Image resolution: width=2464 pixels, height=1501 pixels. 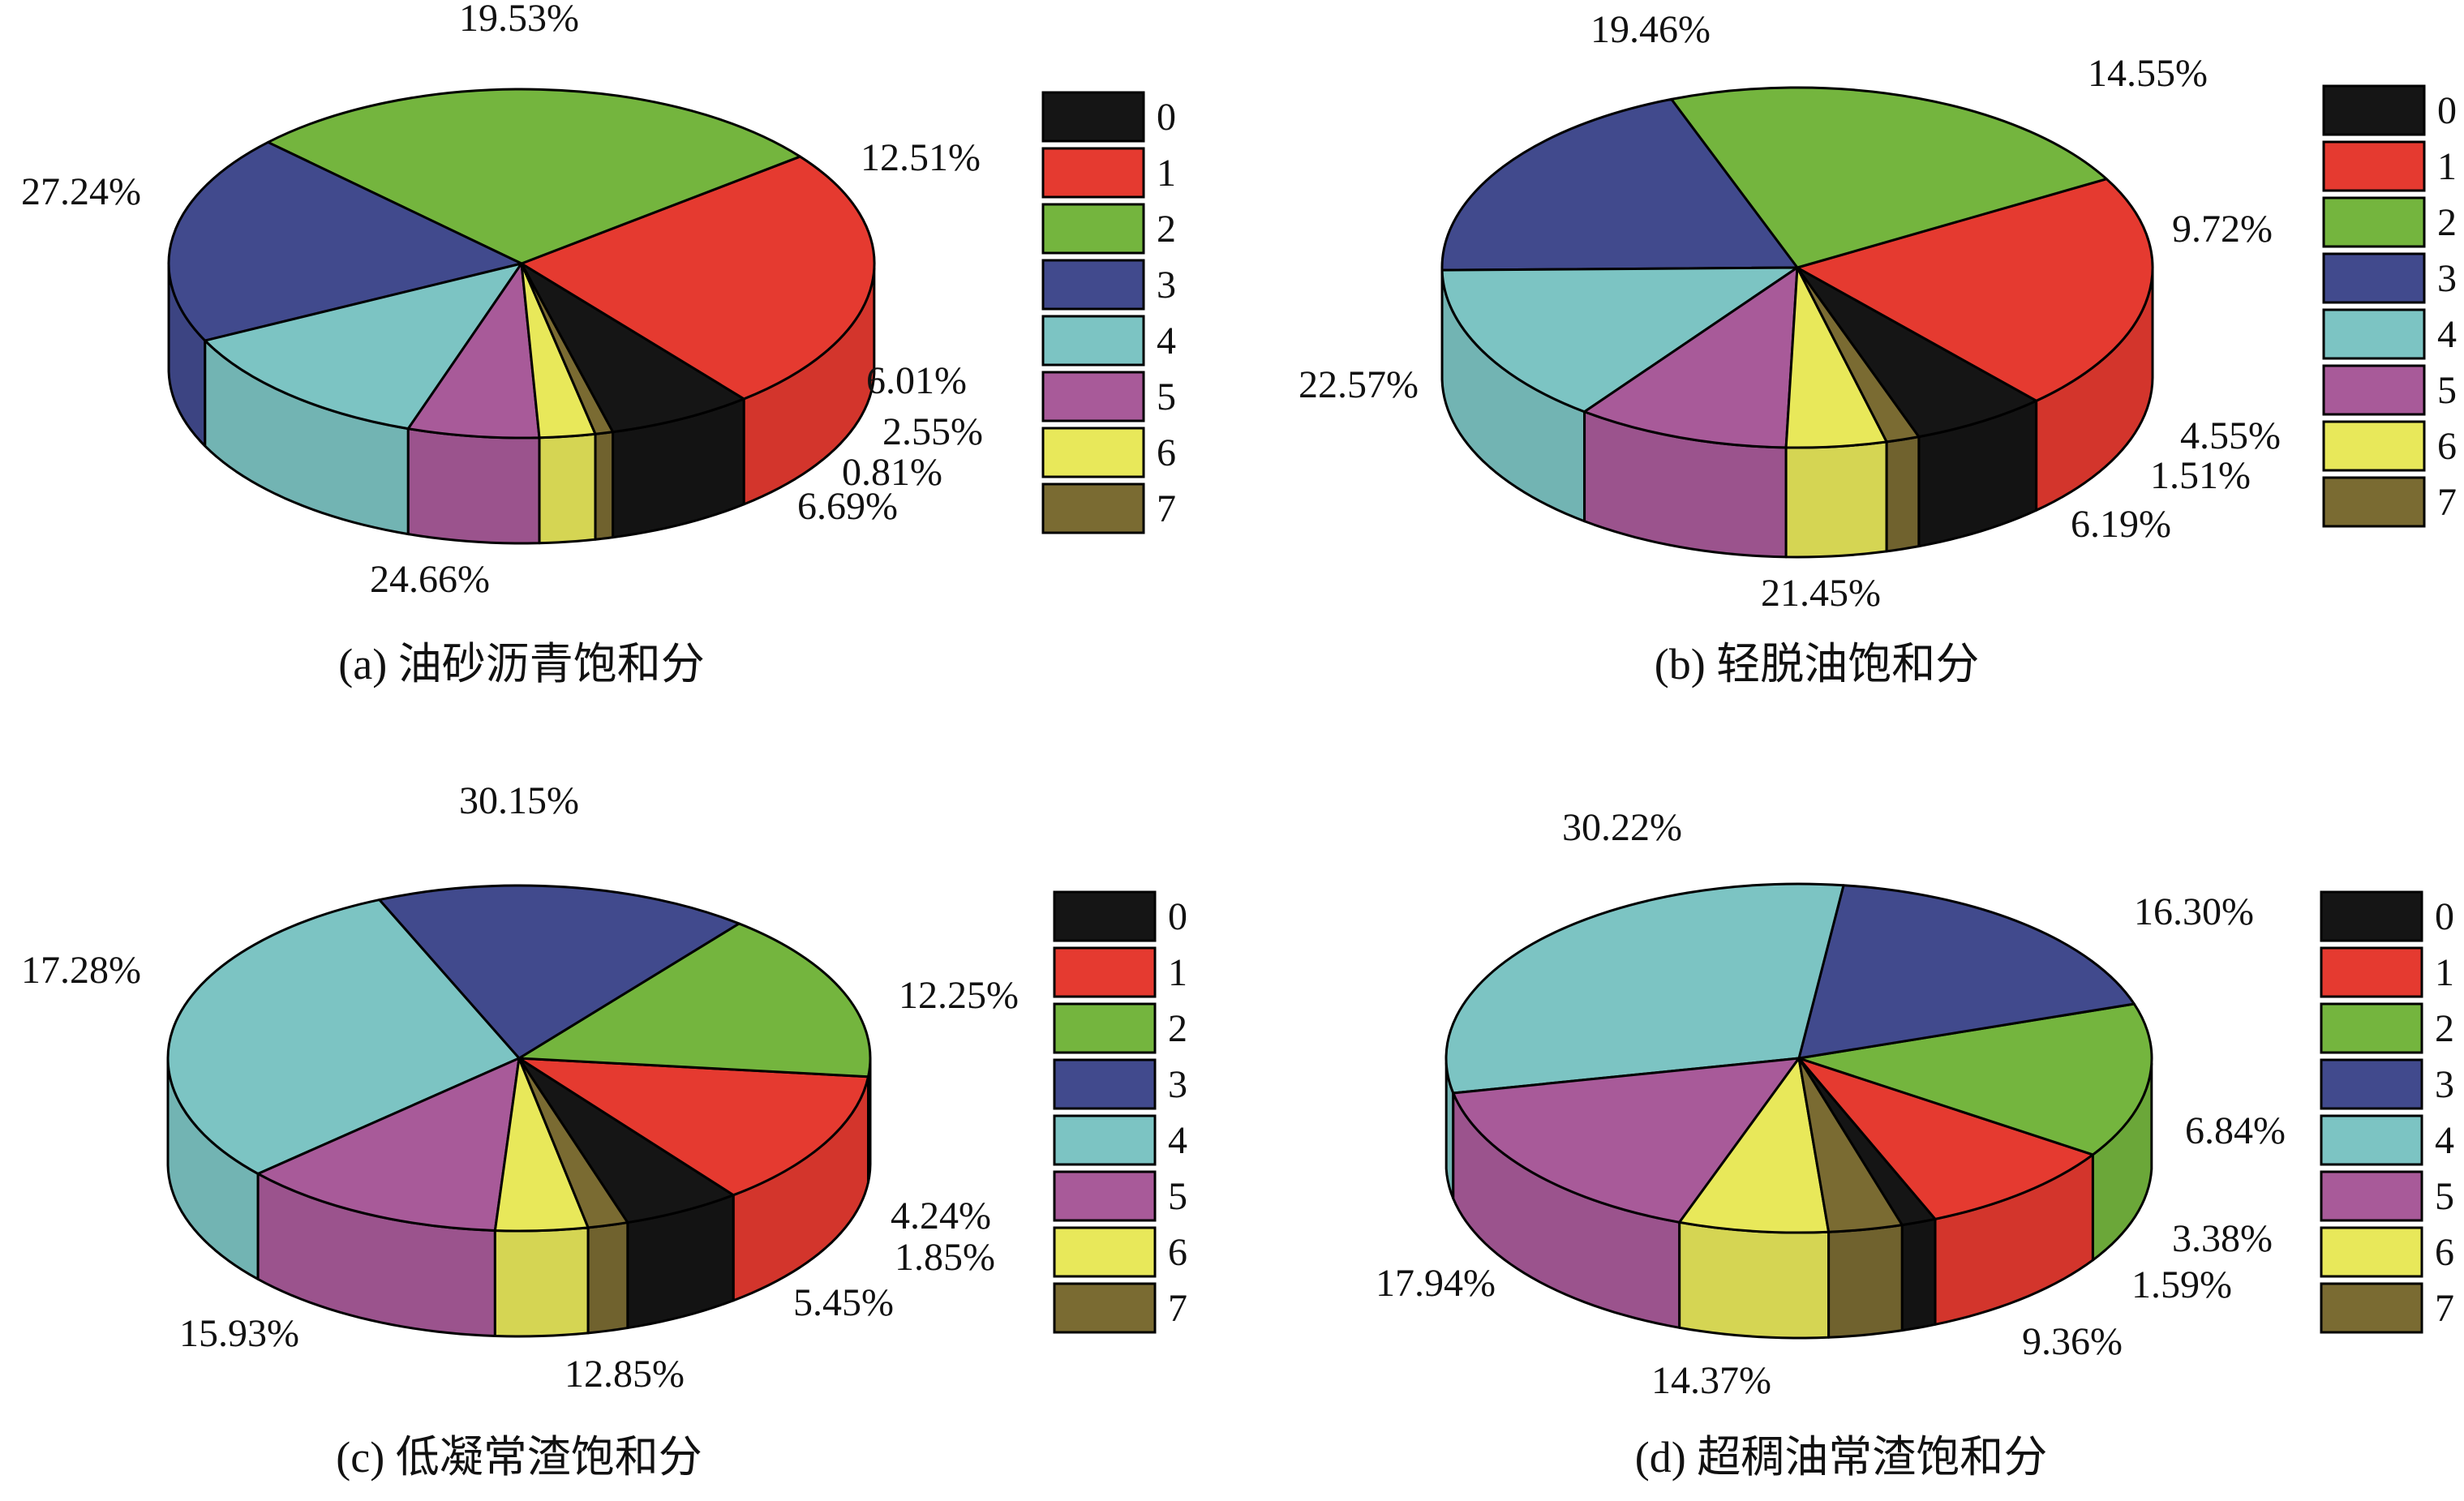 What do you see at coordinates (2222, 229) in the screenshot?
I see `slice-value-label-5: 9.72%` at bounding box center [2222, 229].